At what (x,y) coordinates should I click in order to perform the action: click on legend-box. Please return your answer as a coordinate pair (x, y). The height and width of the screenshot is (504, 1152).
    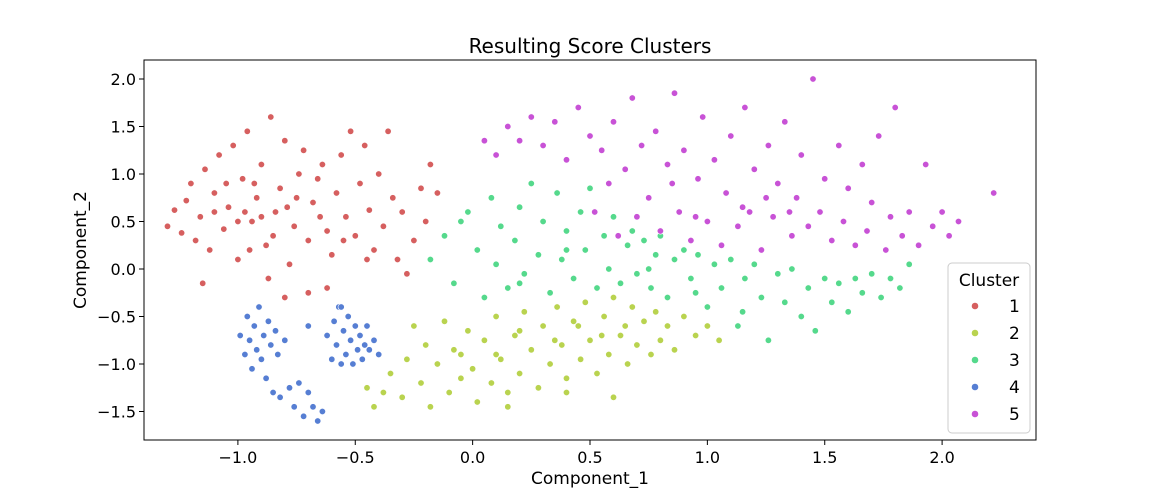
    Looking at the image, I should click on (989, 348).